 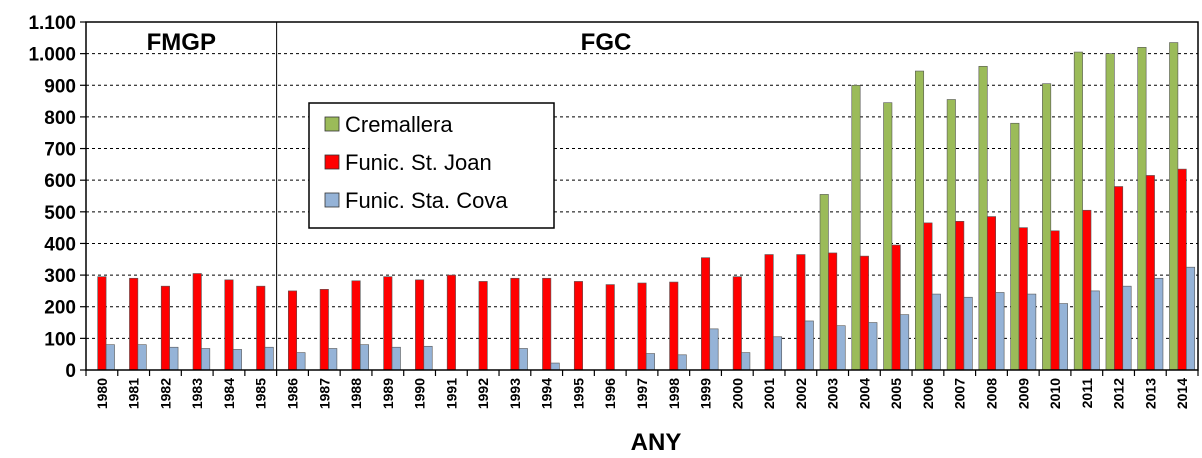 What do you see at coordinates (960, 296) in the screenshot?
I see `bar-funic-st-joan-2007` at bounding box center [960, 296].